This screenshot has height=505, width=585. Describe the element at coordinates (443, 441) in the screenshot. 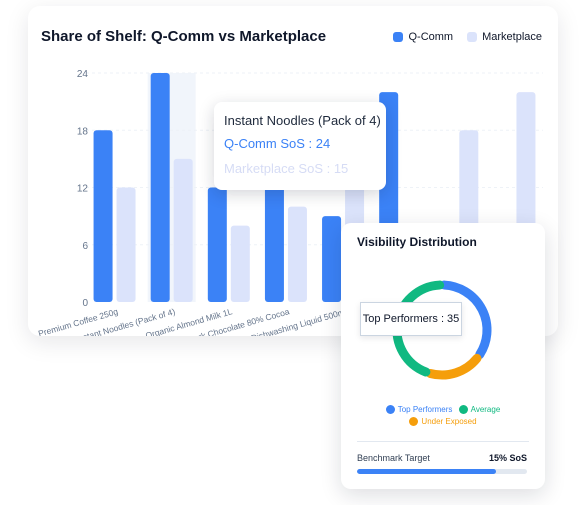

I see `divider` at that location.